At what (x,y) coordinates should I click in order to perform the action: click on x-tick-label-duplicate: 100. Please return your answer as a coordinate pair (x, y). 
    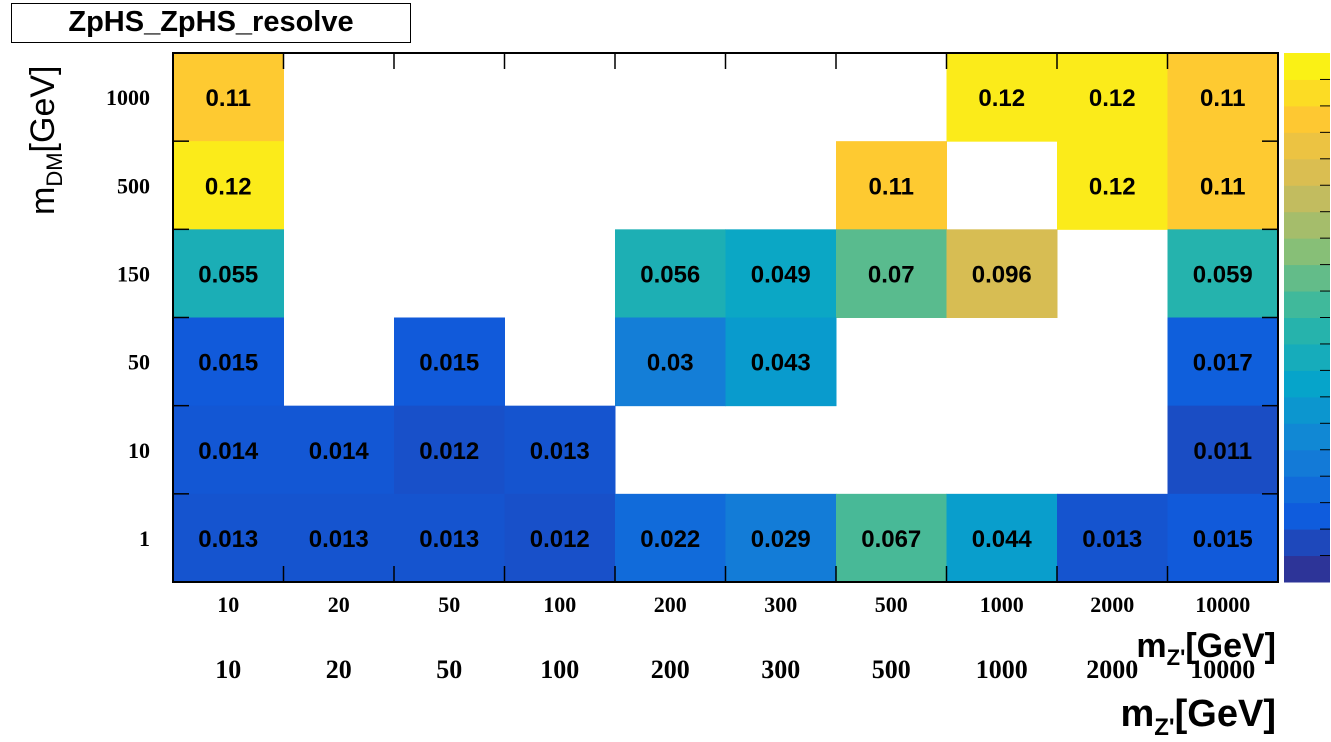
    Looking at the image, I should click on (559, 669).